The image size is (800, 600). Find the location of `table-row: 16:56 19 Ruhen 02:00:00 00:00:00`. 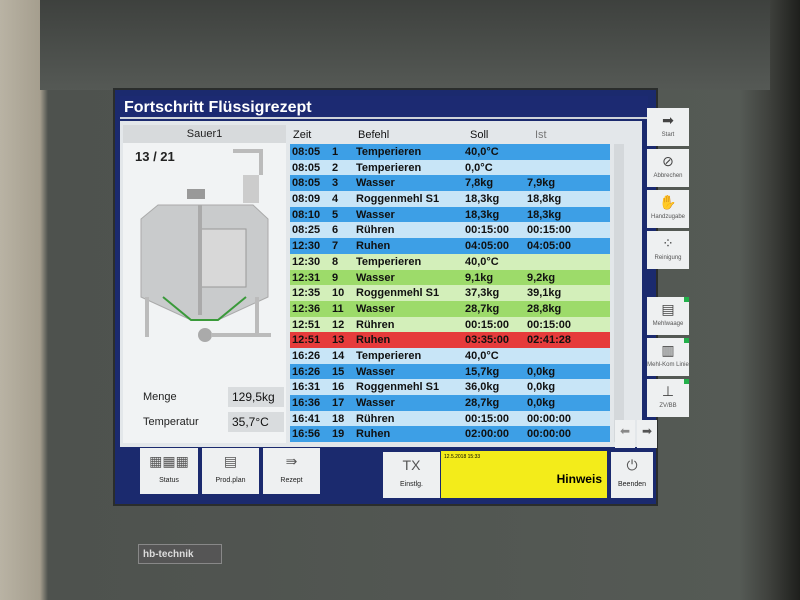

table-row: 16:56 19 Ruhen 02:00:00 00:00:00 is located at coordinates (450, 434).